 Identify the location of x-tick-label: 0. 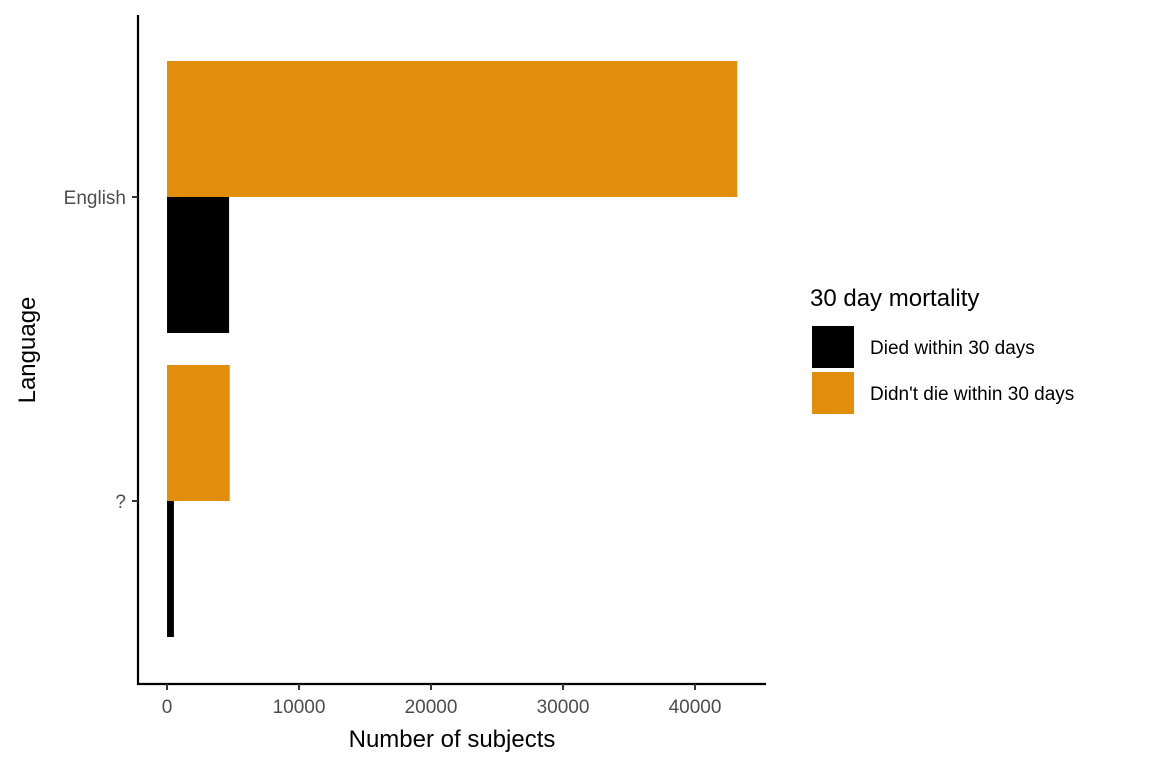
(167, 707).